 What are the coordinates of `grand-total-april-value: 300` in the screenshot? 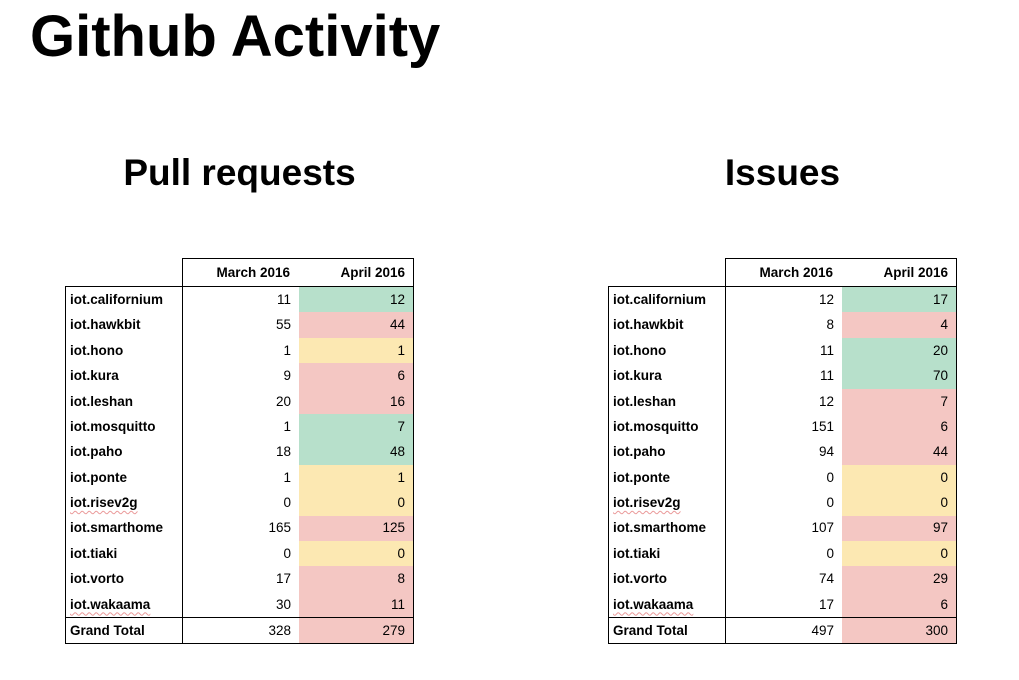 It's located at (899, 630).